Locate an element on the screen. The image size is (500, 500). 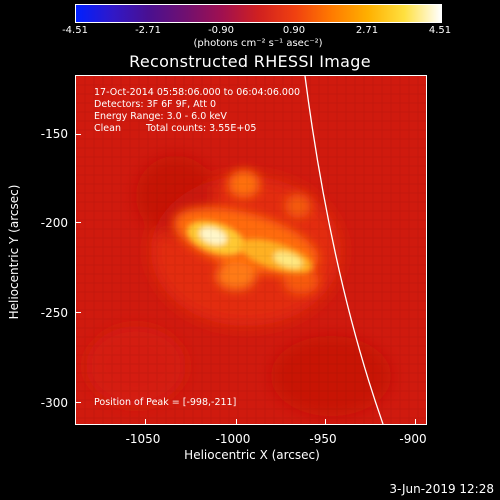
x-tick-label: -1000 is located at coordinates (233, 439).